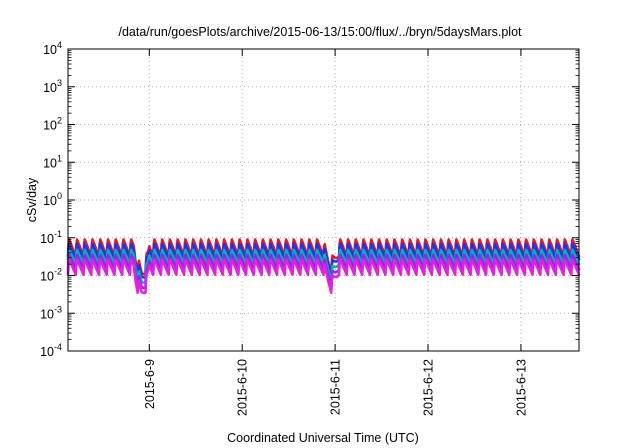  Describe the element at coordinates (336, 387) in the screenshot. I see `x-tick-label: 2015-6-11` at that location.